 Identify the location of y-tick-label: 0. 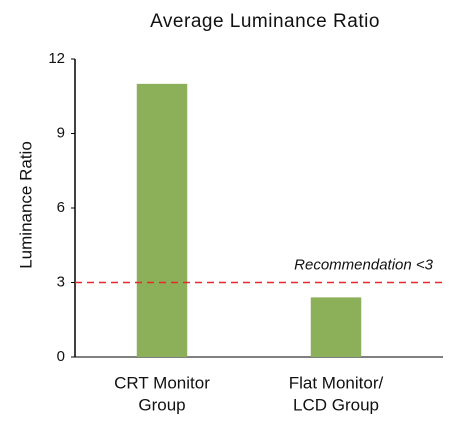
(61, 356).